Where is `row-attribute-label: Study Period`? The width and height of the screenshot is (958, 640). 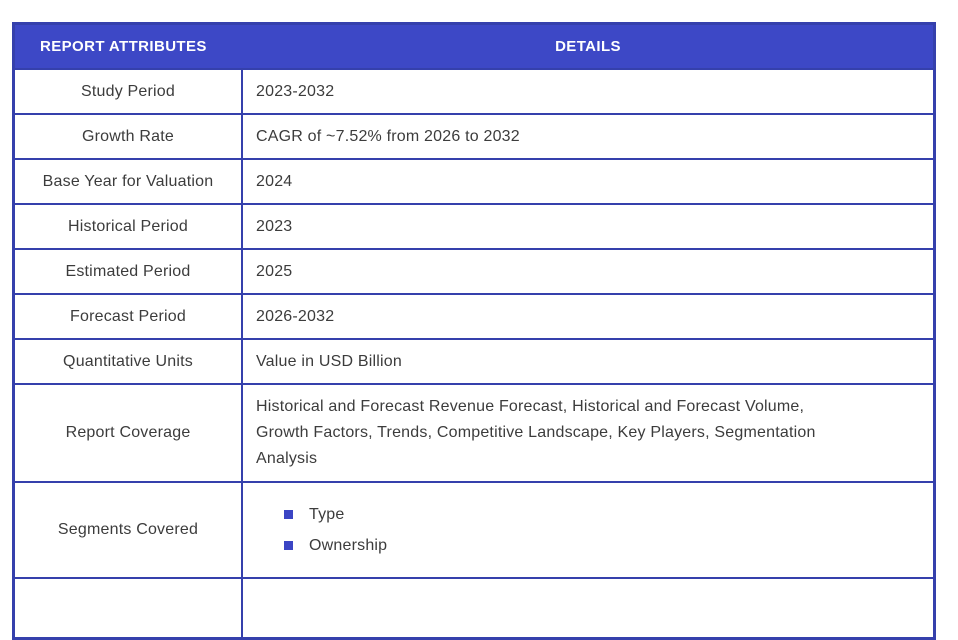 row-attribute-label: Study Period is located at coordinates (129, 91).